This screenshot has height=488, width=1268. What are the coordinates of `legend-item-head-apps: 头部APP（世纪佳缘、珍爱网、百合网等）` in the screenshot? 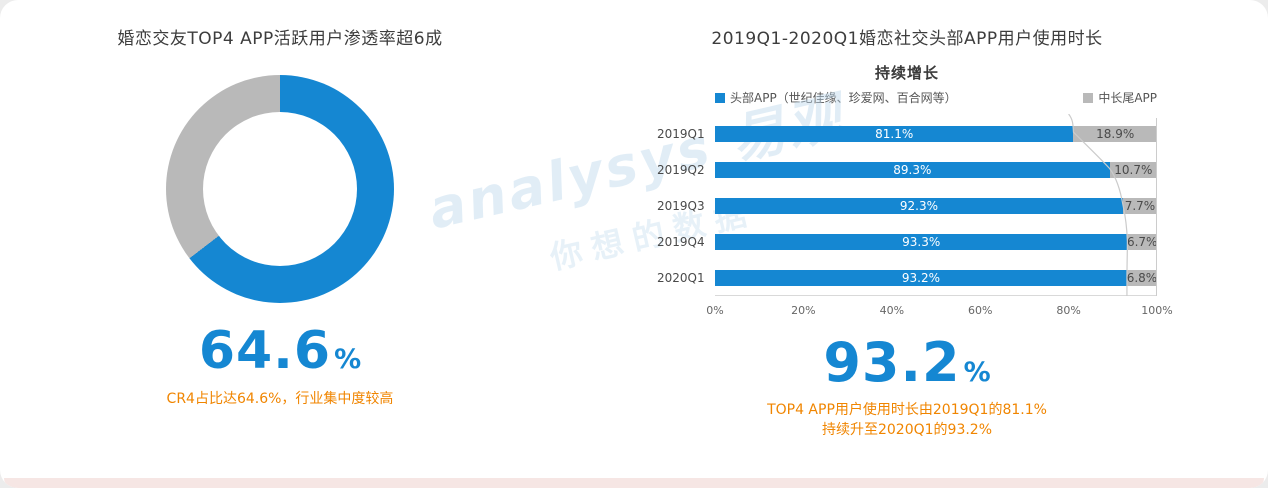 It's located at (836, 97).